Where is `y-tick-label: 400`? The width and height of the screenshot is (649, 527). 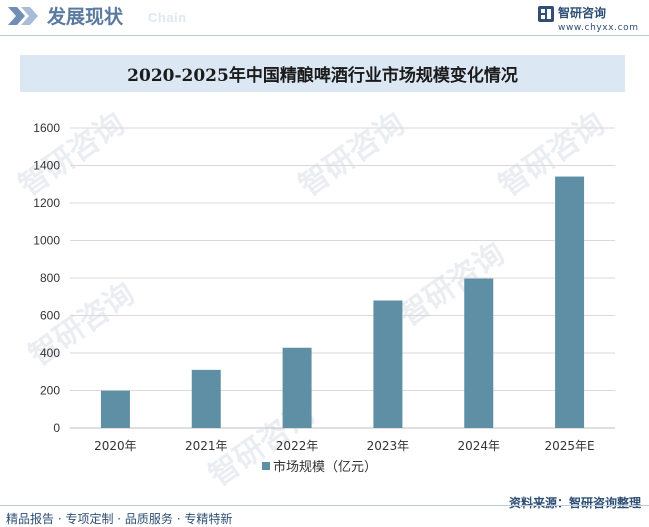 y-tick-label: 400 is located at coordinates (50, 353).